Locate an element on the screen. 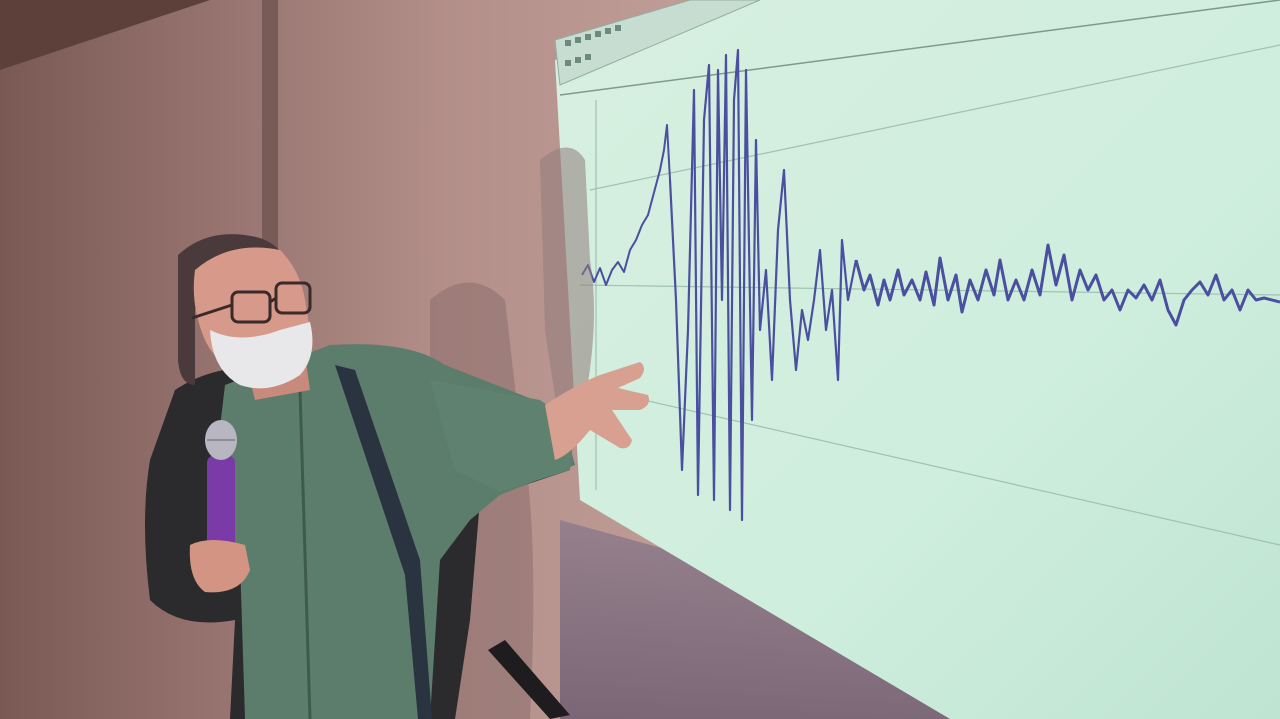 Image resolution: width=1280 pixels, height=719 pixels. microphone-icon is located at coordinates (221, 485).